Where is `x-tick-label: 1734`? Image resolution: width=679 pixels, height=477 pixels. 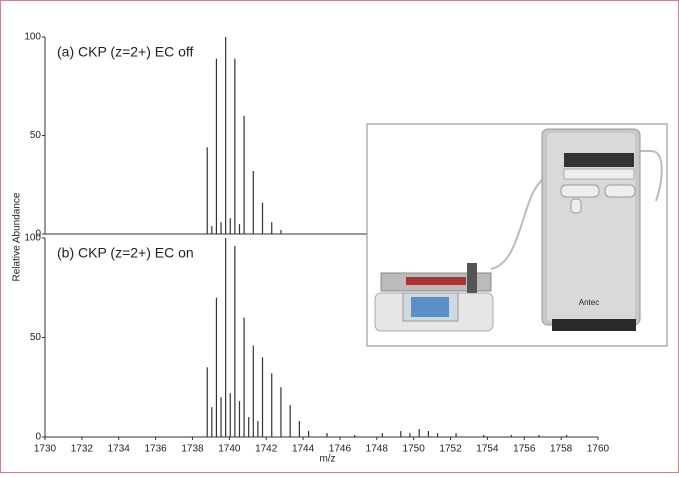
x-tick-label: 1734 is located at coordinates (119, 449).